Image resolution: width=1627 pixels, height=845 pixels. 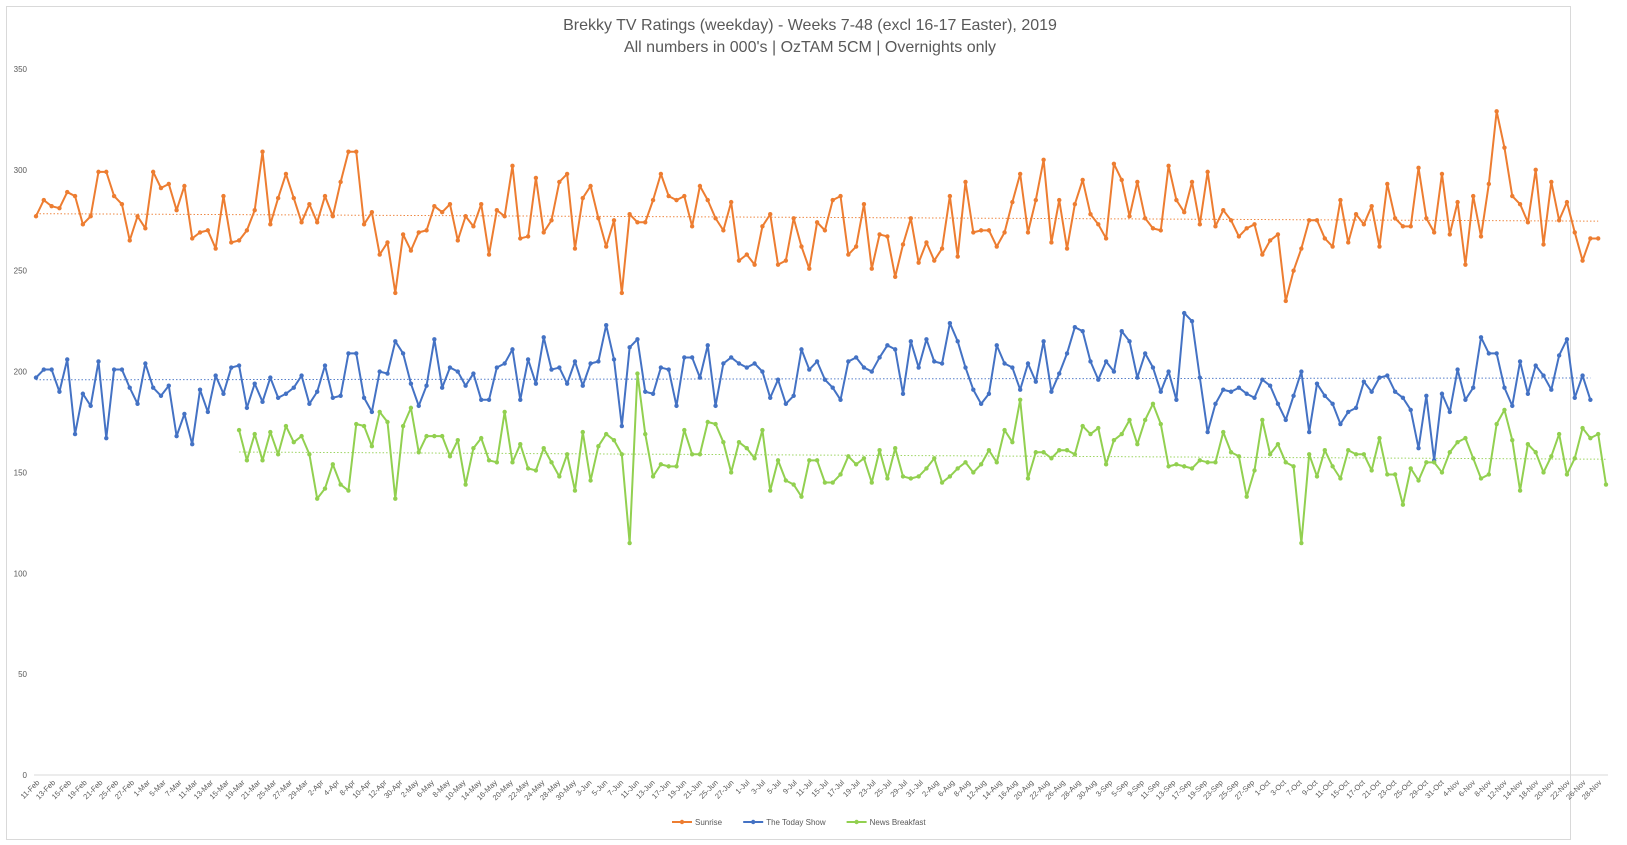 What do you see at coordinates (21, 372) in the screenshot?
I see `y-tick-label: 200` at bounding box center [21, 372].